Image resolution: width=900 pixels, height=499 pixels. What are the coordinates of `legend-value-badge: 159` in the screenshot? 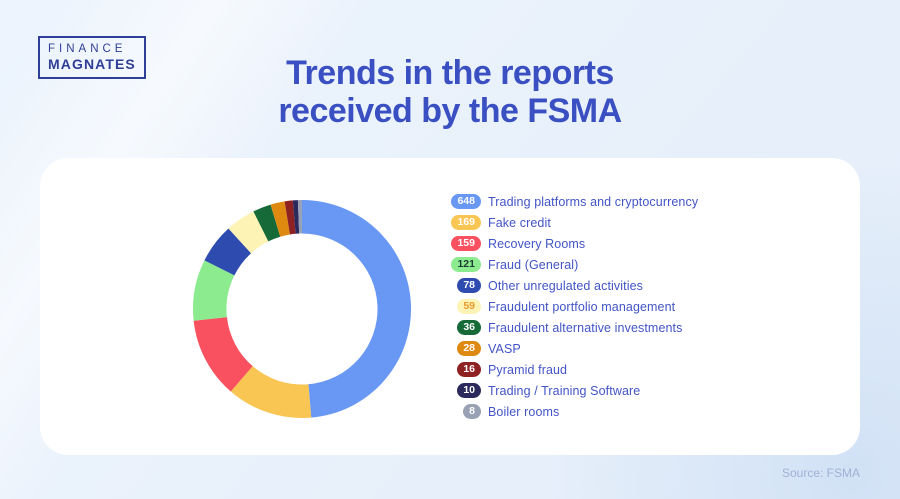 It's located at (466, 243).